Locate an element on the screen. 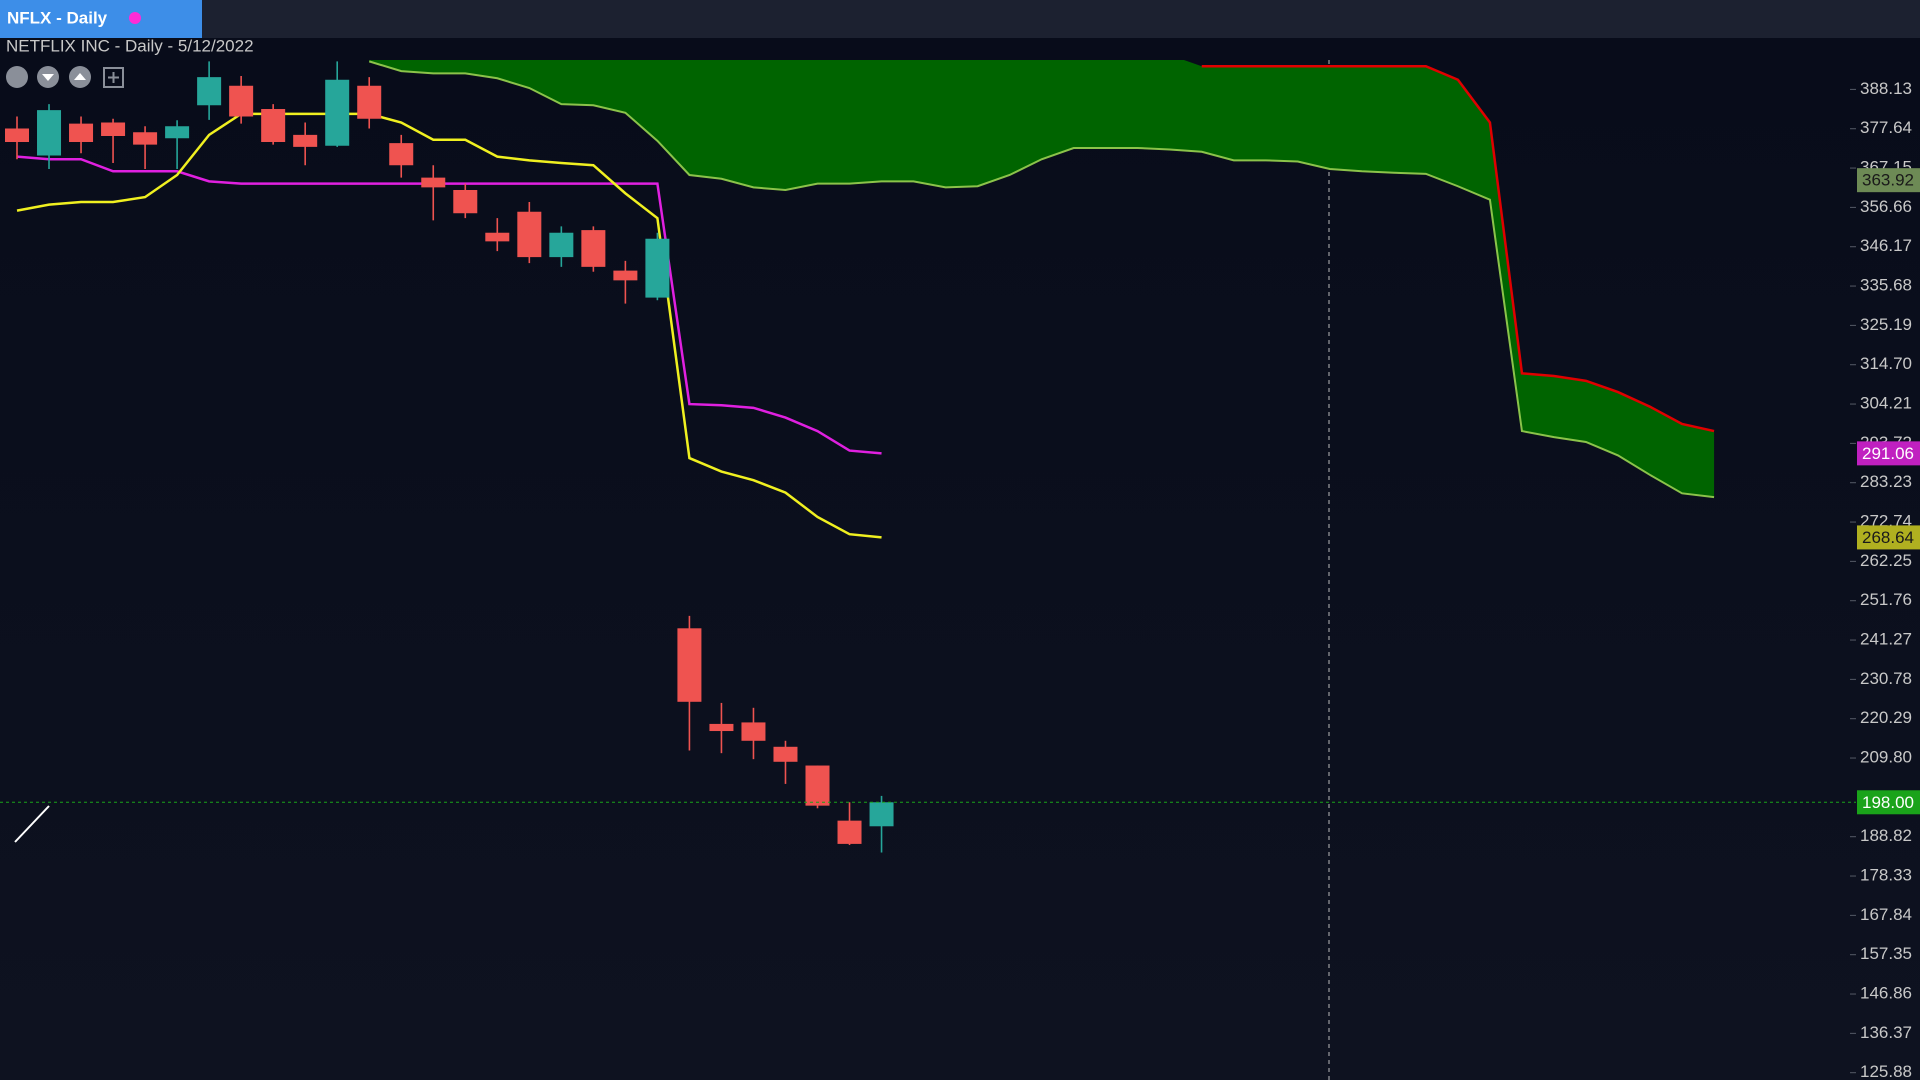 This screenshot has height=1080, width=1920. chart-title: NETFLIX INC - Daily - 5/12/2022 is located at coordinates (130, 45).